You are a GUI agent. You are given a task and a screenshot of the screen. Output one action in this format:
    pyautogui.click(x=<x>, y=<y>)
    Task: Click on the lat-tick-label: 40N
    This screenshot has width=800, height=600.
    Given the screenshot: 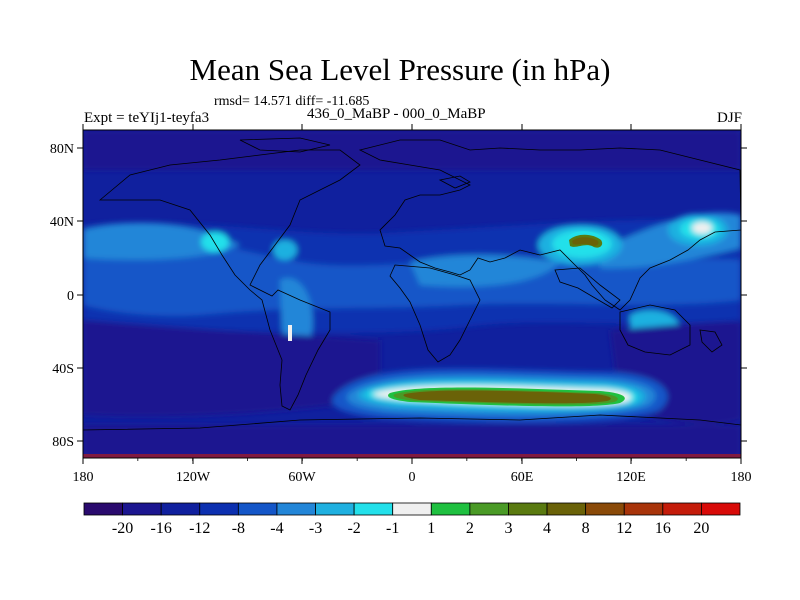 What is the action you would take?
    pyautogui.click(x=62, y=222)
    